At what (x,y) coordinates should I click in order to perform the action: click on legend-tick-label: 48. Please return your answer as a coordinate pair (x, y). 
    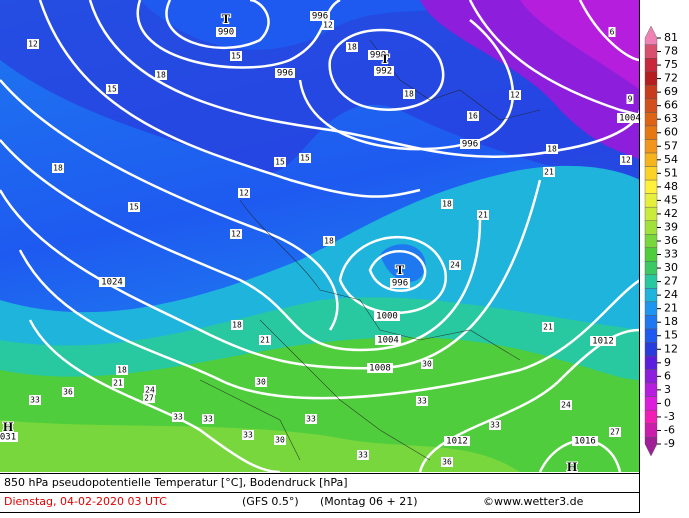
    Looking at the image, I should click on (671, 186).